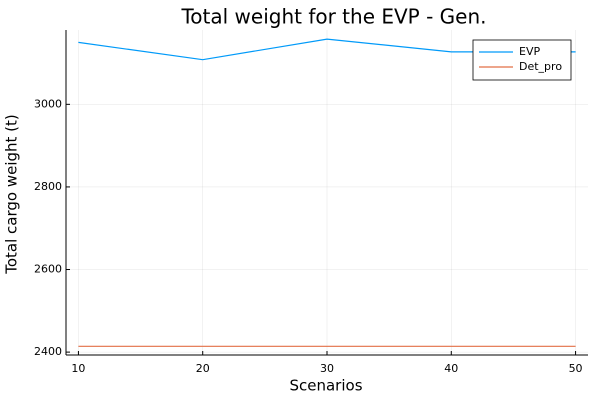 The width and height of the screenshot is (600, 400). What do you see at coordinates (529, 51) in the screenshot?
I see `legend-label-evp: EVP` at bounding box center [529, 51].